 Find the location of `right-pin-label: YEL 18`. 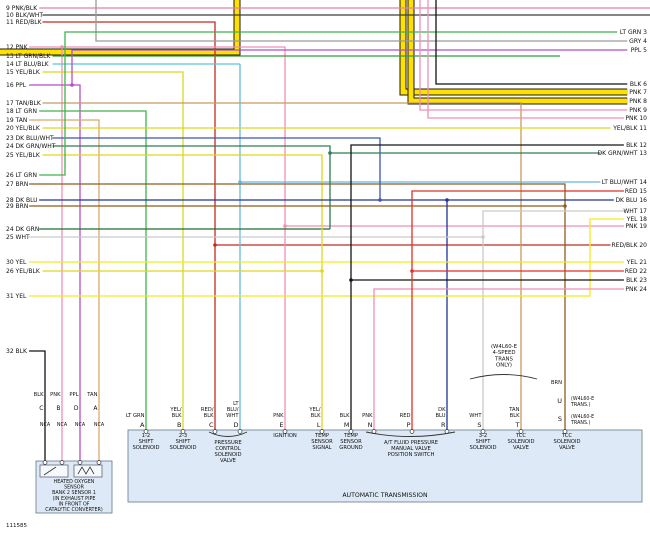

right-pin-label: YEL 18 is located at coordinates (637, 219).